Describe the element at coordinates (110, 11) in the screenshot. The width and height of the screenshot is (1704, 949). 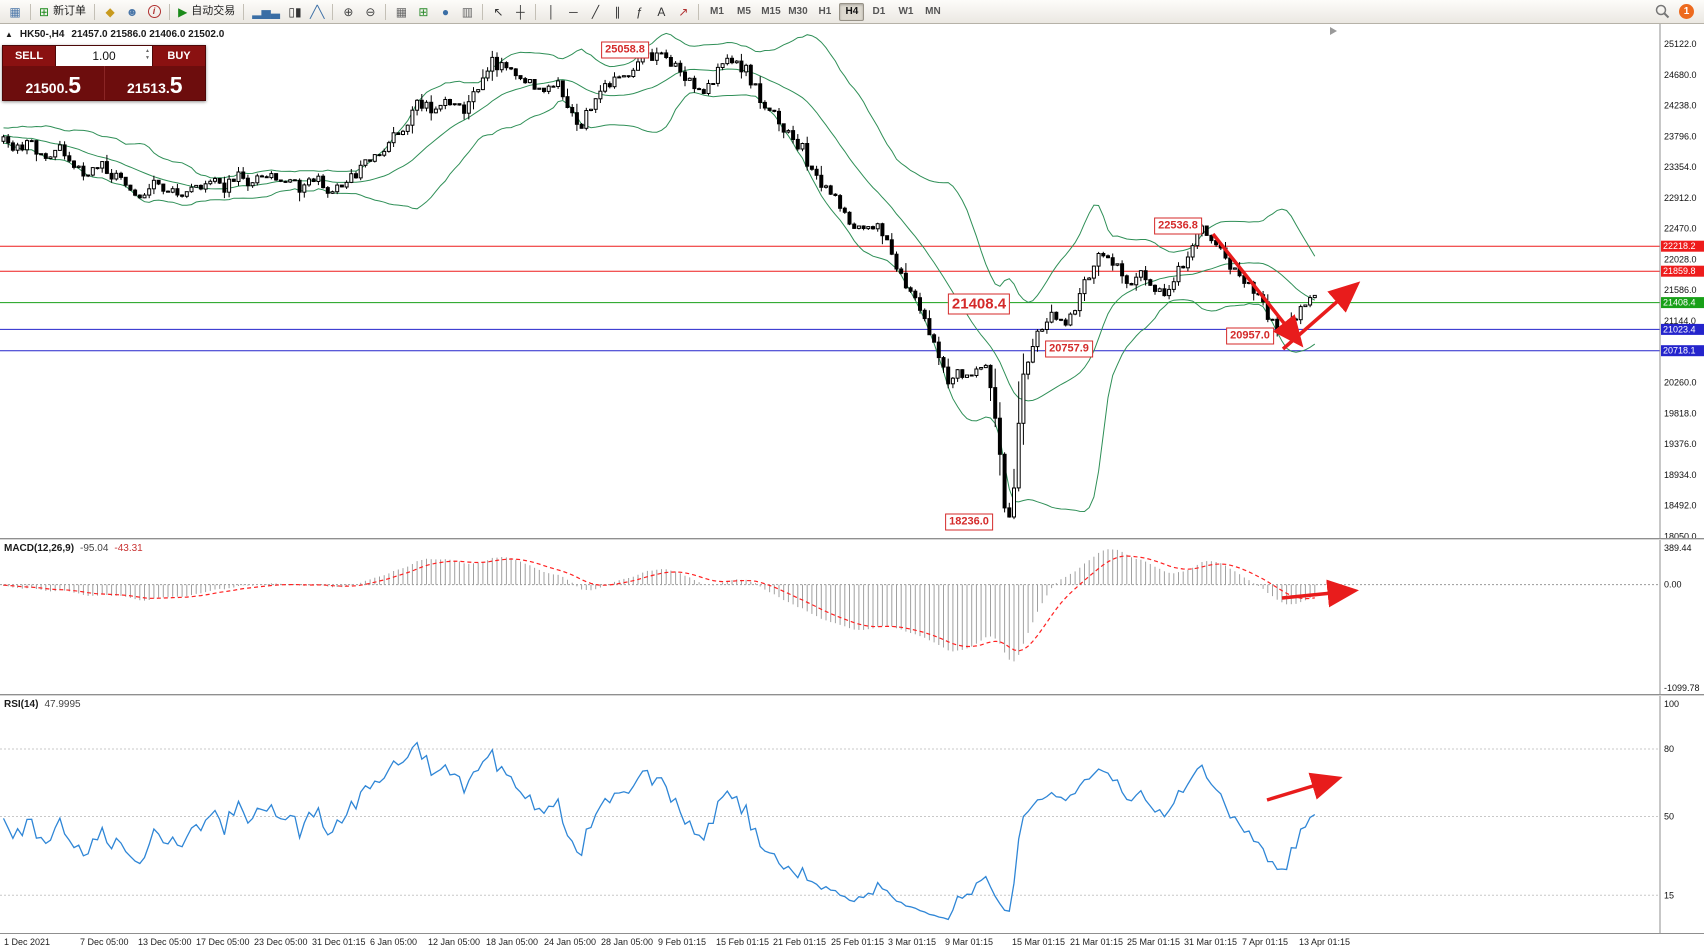
I see `quotes-icon: ◆` at that location.